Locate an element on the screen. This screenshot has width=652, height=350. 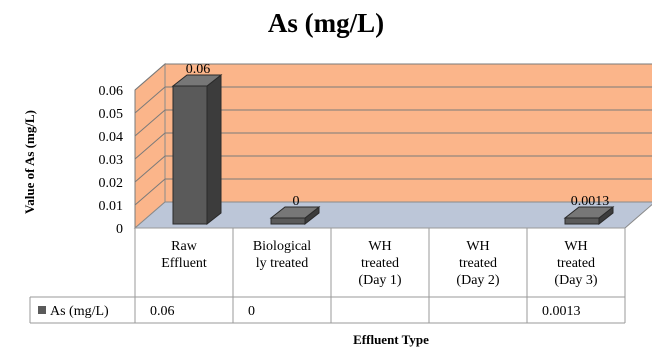
y-tick-label: 0 is located at coordinates (119, 229).